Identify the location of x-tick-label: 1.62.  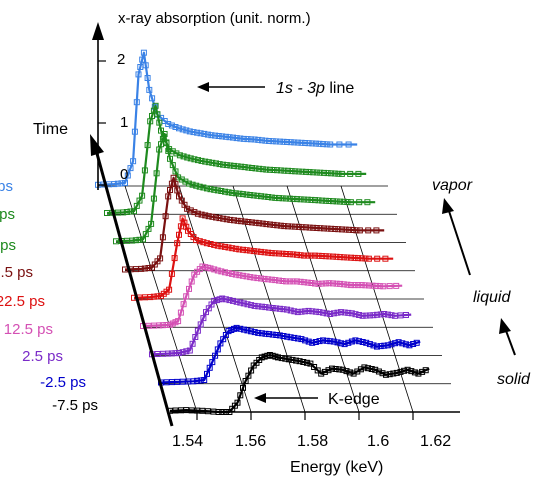
(435, 441).